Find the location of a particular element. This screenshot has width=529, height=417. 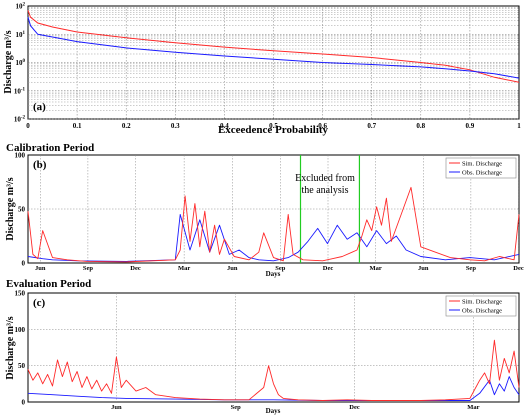

panel-c-legend-box is located at coordinates (481, 306).